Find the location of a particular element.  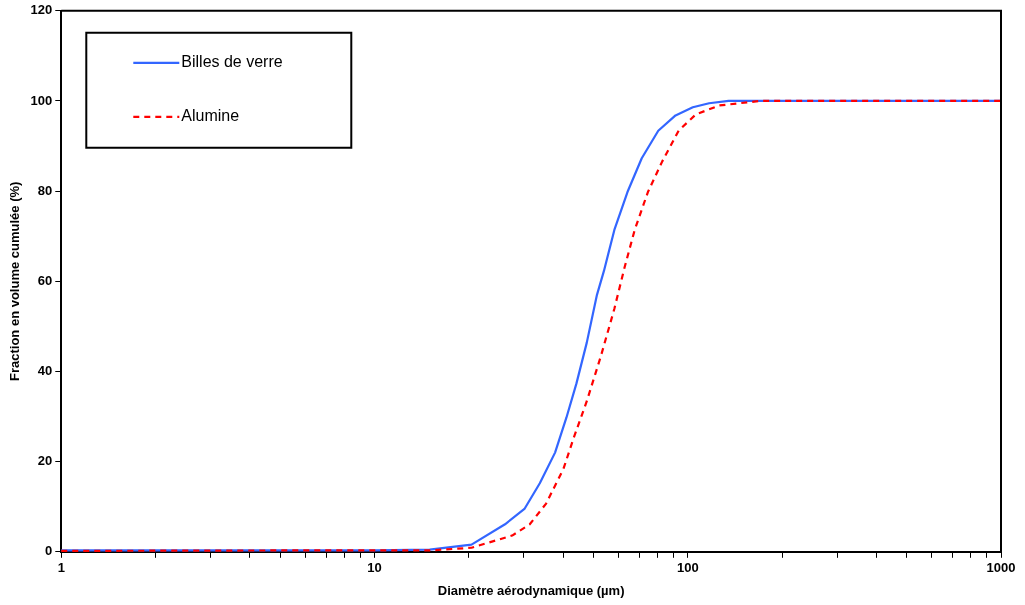

y-tick-label: 60 is located at coordinates (45, 280).